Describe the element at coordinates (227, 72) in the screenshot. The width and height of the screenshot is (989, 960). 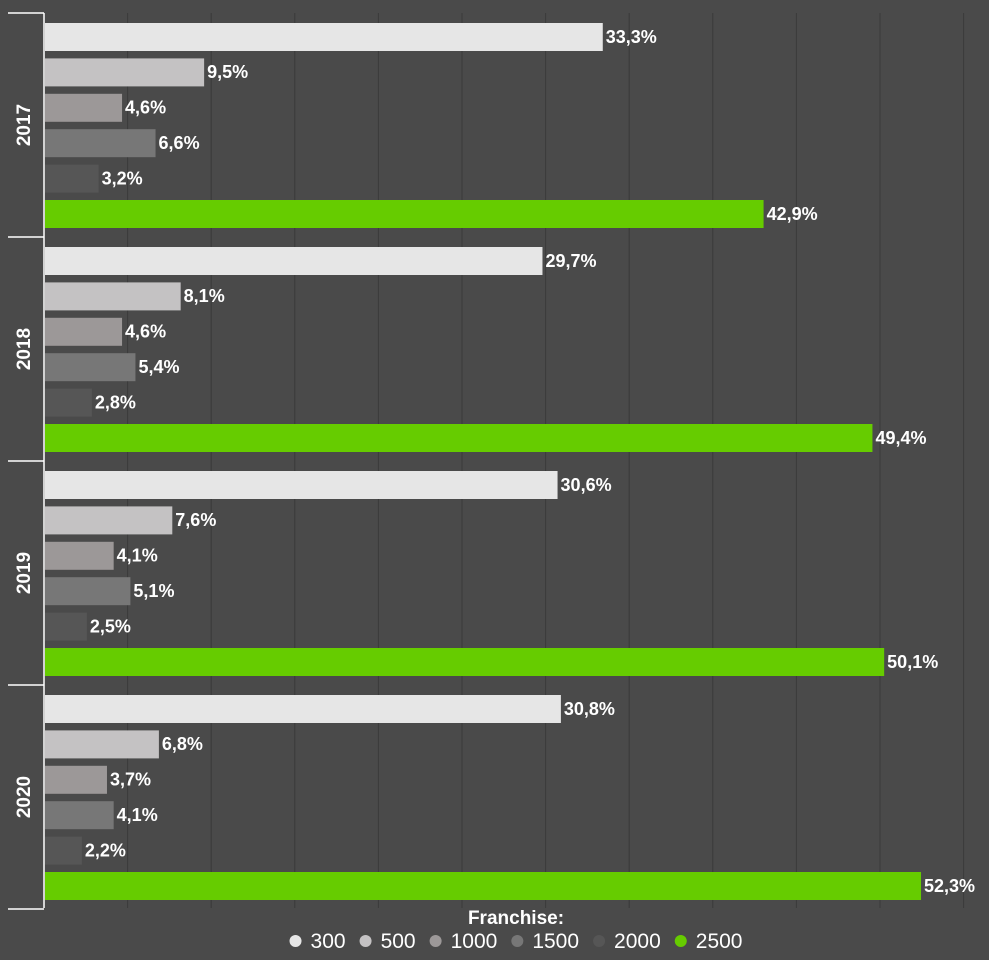
I see `bar-label-2017-500: 9,5%` at that location.